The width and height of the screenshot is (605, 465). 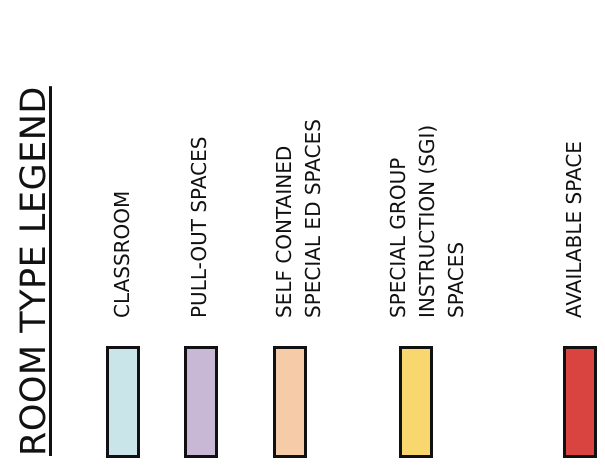 I want to click on legend-swatch-self-contained-special-ed, so click(x=290, y=402).